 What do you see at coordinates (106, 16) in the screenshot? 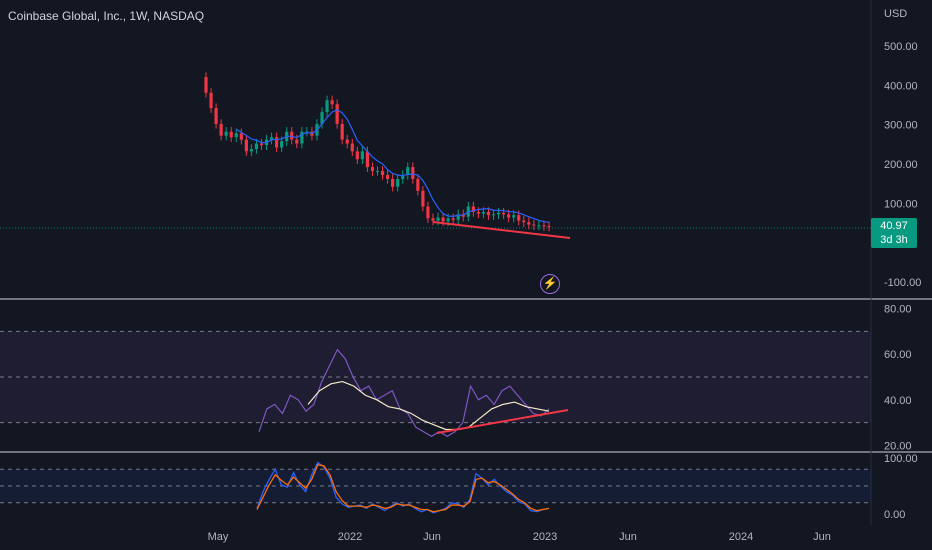
I see `chart-title: Coinbase Global, Inc., 1W, NASDAQ` at bounding box center [106, 16].